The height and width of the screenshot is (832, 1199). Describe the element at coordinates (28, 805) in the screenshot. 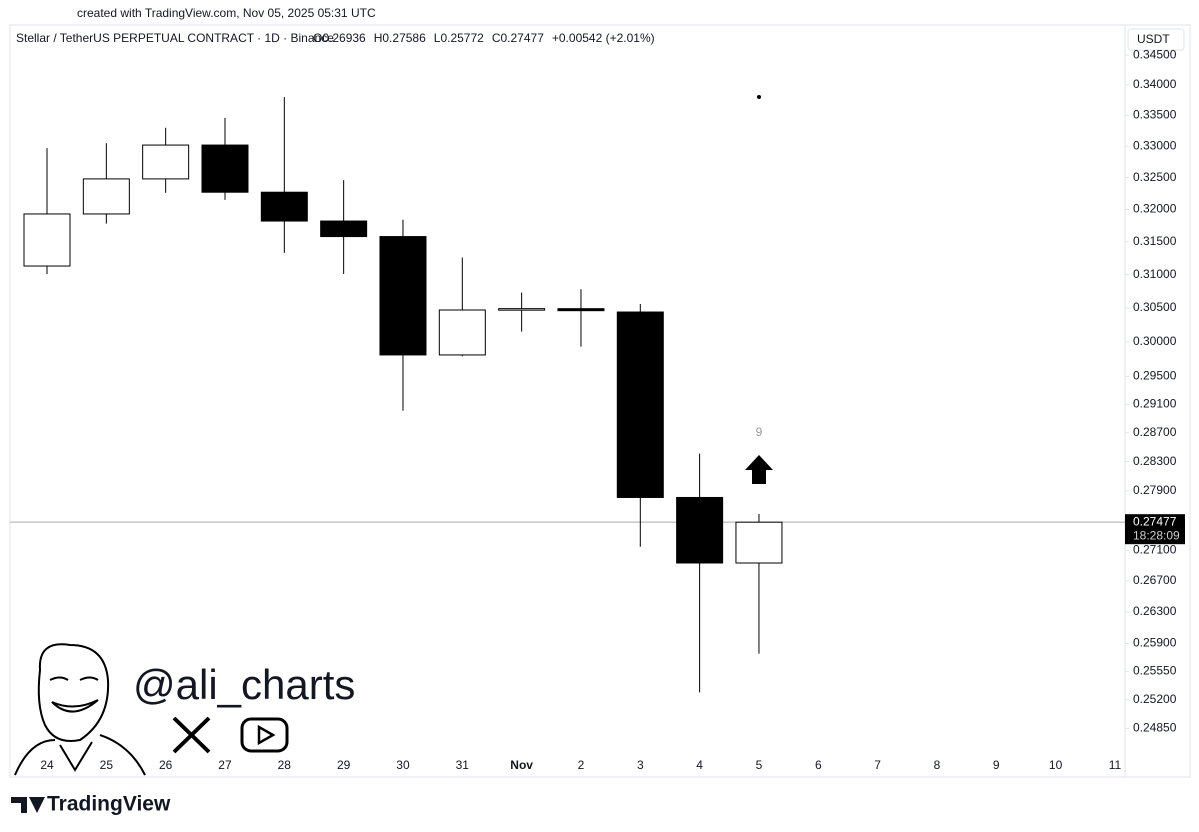

I see `brand-logo` at that location.